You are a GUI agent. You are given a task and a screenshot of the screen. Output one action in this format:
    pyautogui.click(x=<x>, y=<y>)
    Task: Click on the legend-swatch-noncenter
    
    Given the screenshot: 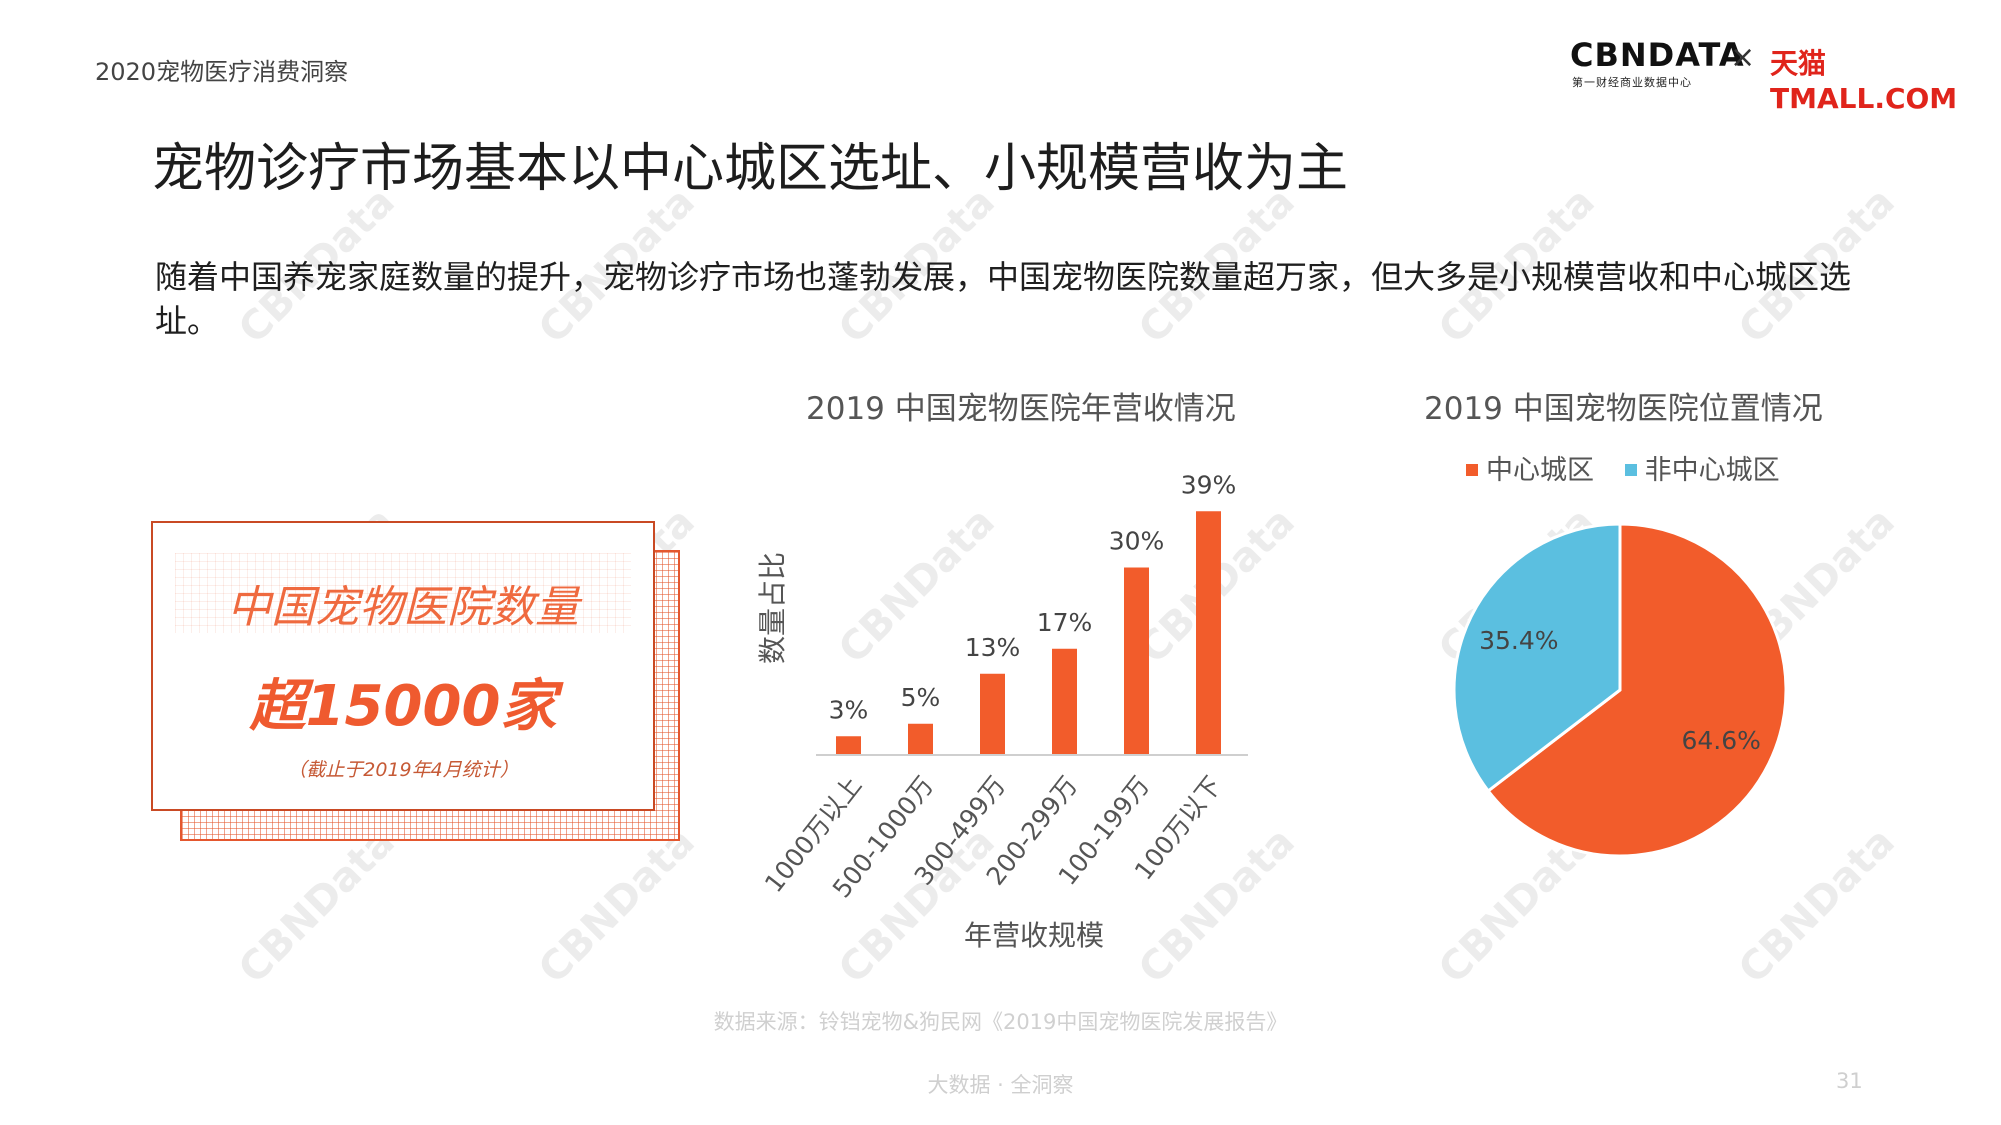 What is the action you would take?
    pyautogui.click(x=1630, y=469)
    